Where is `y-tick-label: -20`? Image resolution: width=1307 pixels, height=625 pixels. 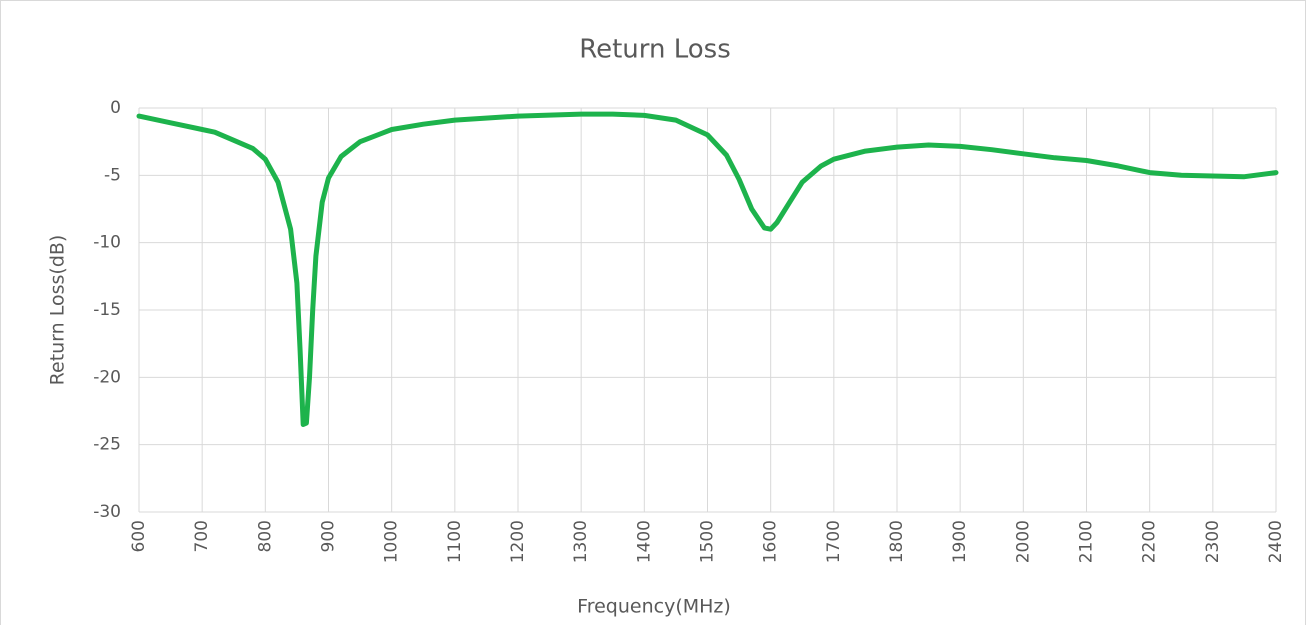 y-tick-label: -20 is located at coordinates (107, 377).